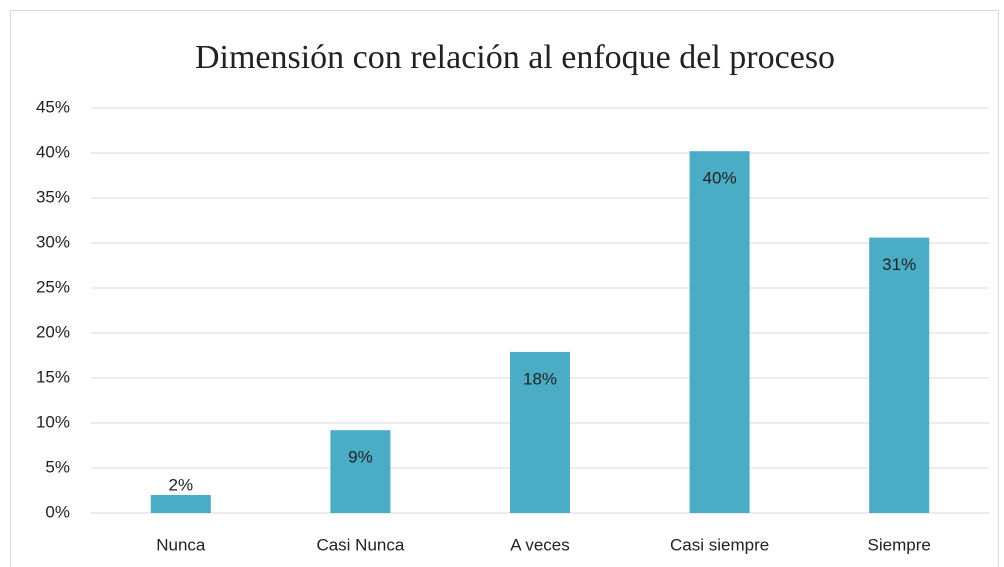  Describe the element at coordinates (53, 331) in the screenshot. I see `y-tick-label: 20%` at that location.